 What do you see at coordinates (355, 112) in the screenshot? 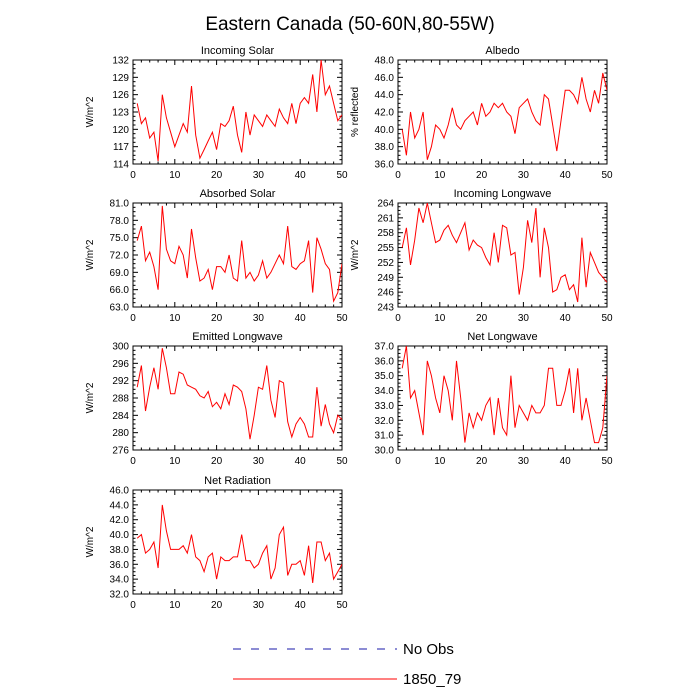
I see `y-axis-label: % reflected` at bounding box center [355, 112].